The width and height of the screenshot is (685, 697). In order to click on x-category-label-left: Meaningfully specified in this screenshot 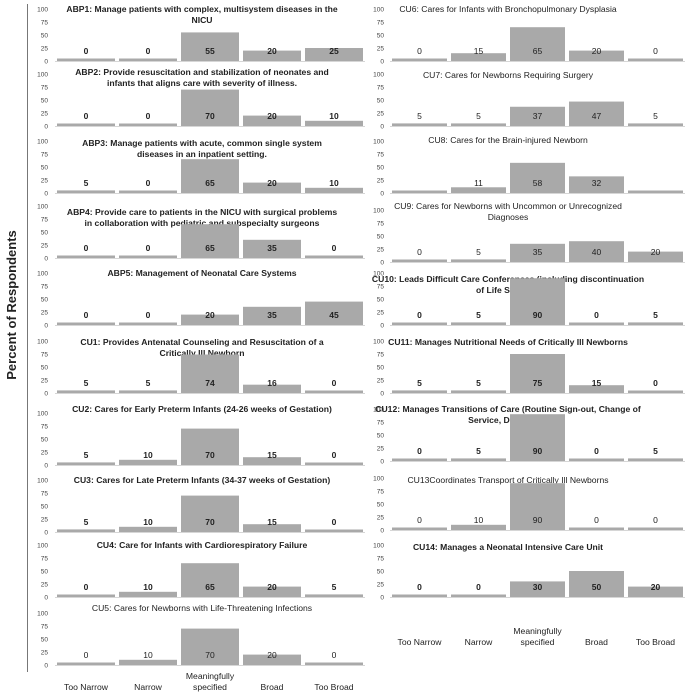, I will do `click(210, 681)`.